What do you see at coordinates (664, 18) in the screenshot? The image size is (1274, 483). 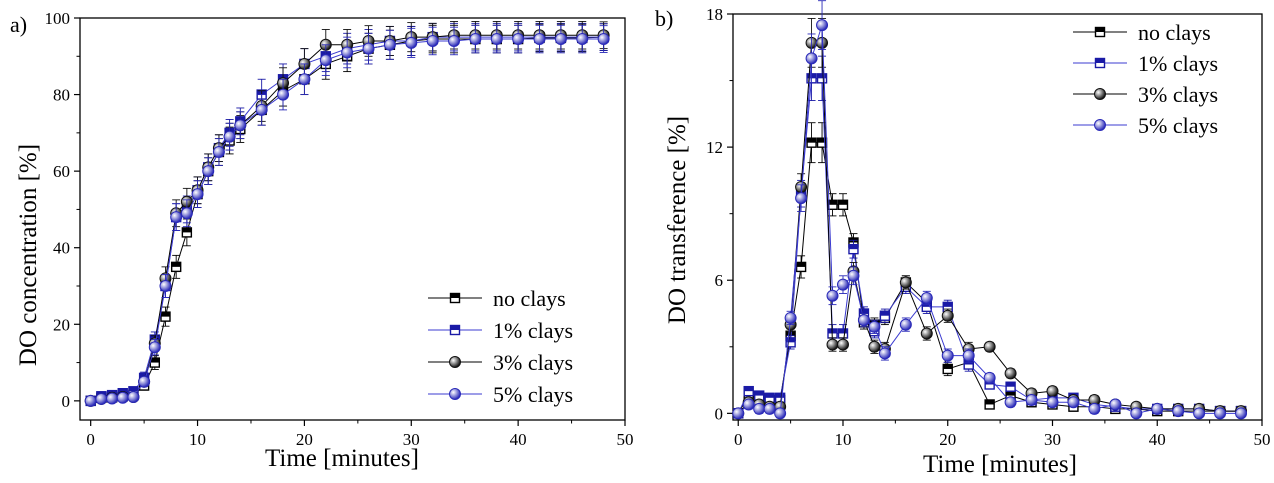 I see `panel-b-label: b)` at bounding box center [664, 18].